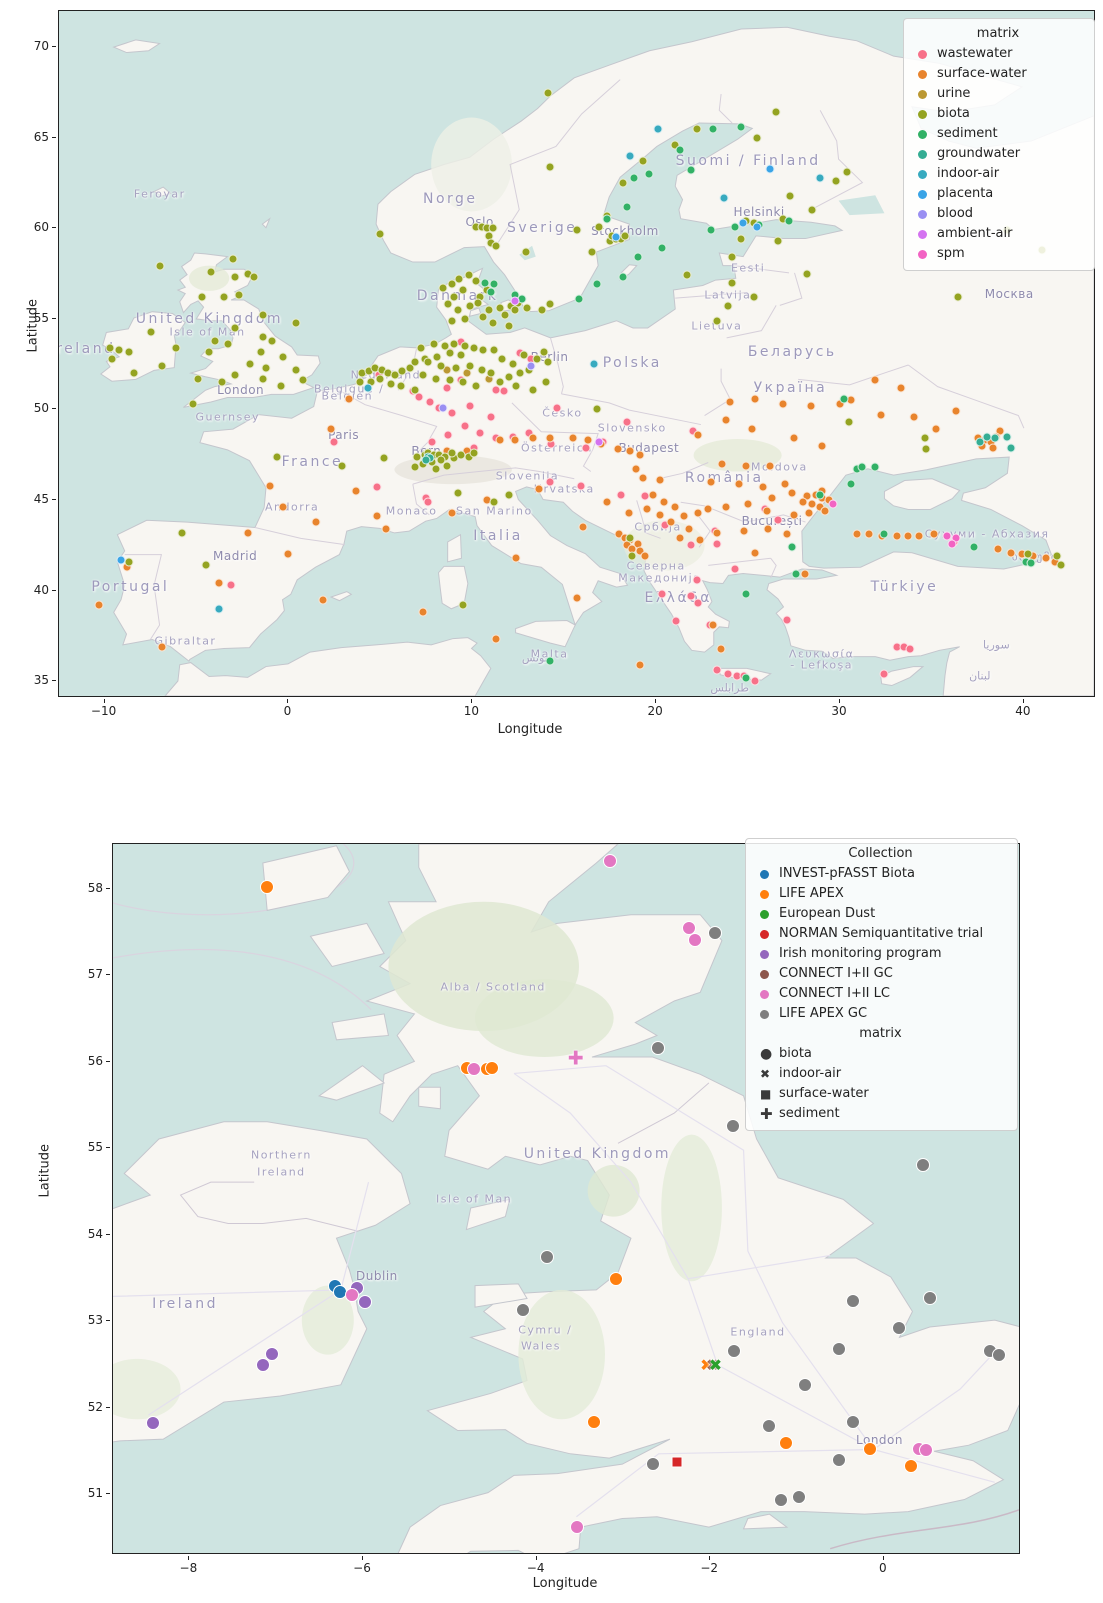 The height and width of the screenshot is (1603, 1103). What do you see at coordinates (474, 1068) in the screenshot?
I see `data-point-connect-i-ii-lc` at bounding box center [474, 1068].